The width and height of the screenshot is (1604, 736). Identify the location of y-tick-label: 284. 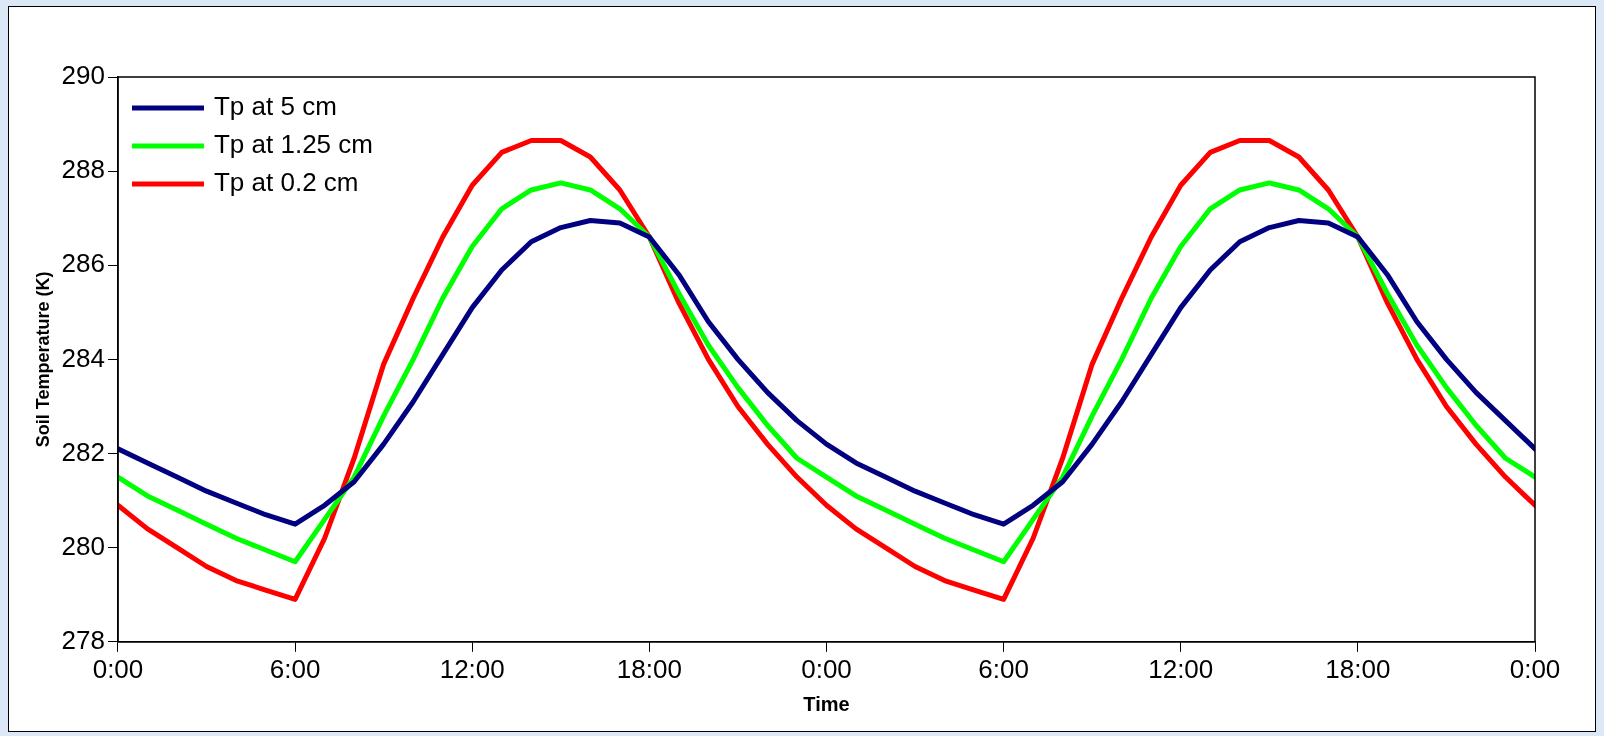
(83, 357).